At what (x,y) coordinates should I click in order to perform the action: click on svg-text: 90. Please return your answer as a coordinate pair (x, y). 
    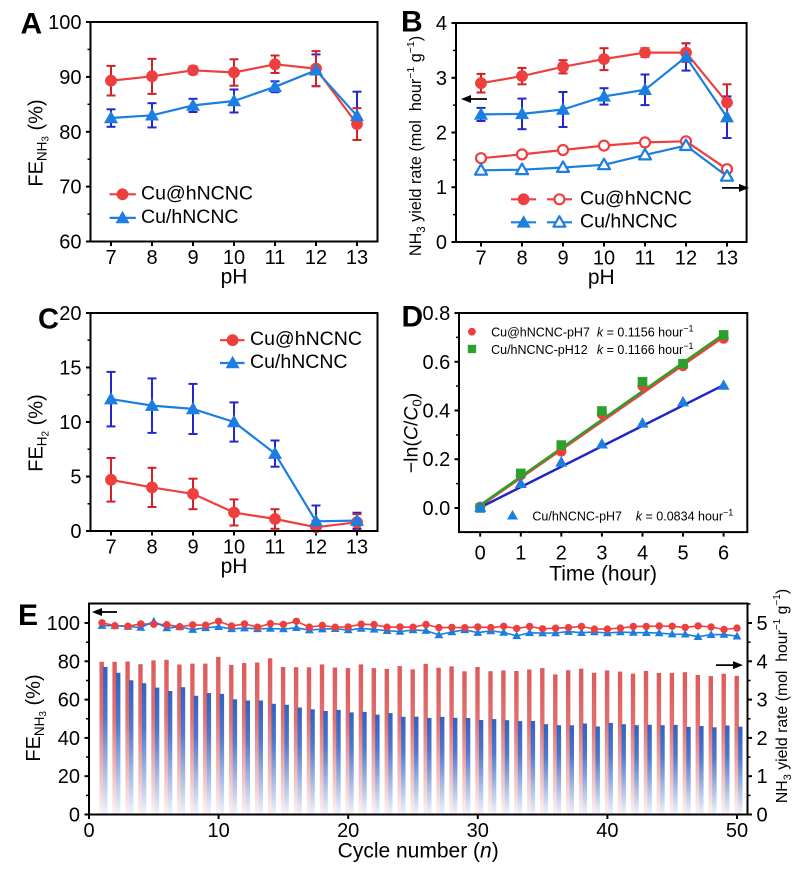
    Looking at the image, I should click on (70, 78).